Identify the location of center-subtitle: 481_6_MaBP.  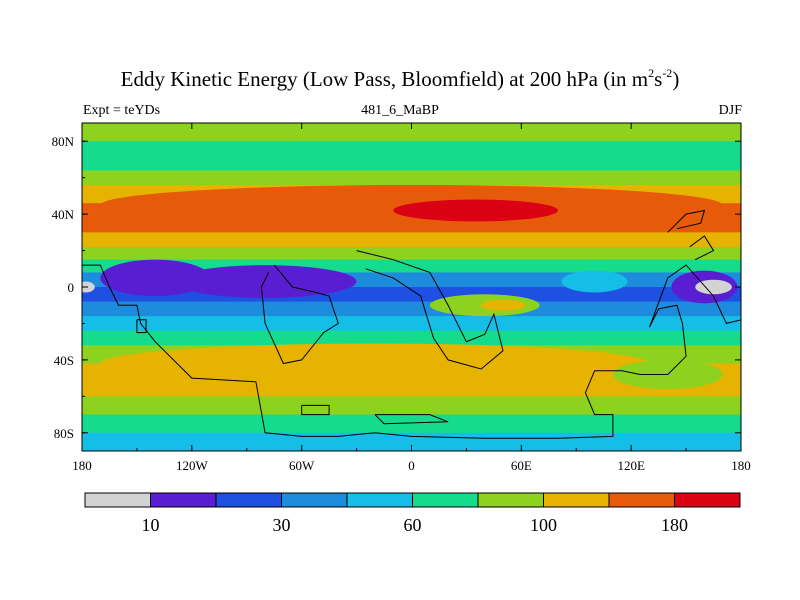
(400, 110).